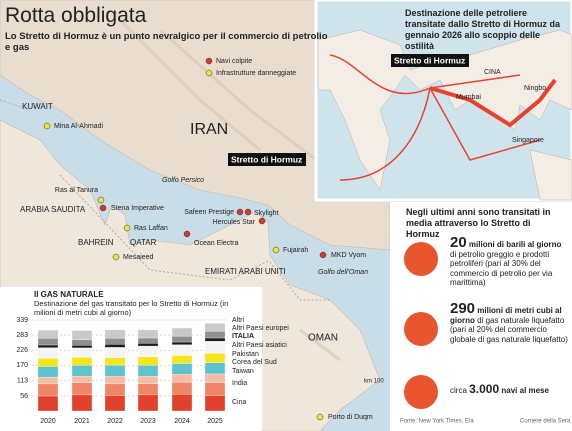 The height and width of the screenshot is (431, 572). What do you see at coordinates (143, 242) in the screenshot?
I see `region-label: QATAR` at bounding box center [143, 242].